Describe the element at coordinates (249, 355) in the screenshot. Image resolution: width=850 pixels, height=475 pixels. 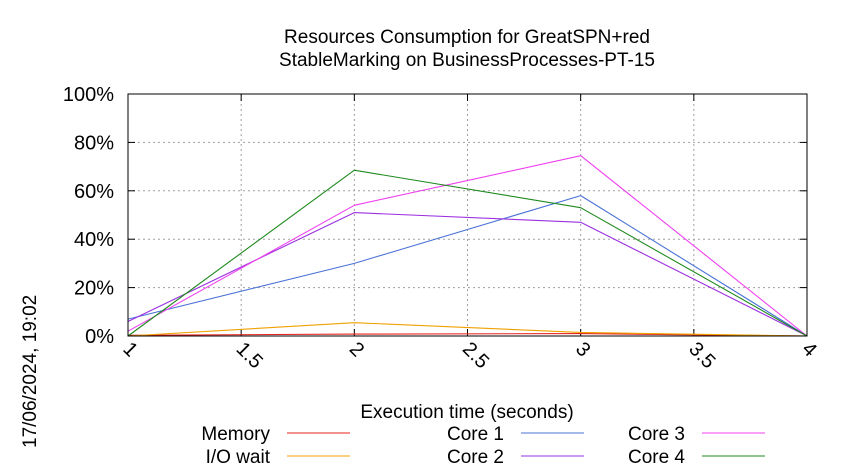
I see `x-tick-label: 1.5` at that location.